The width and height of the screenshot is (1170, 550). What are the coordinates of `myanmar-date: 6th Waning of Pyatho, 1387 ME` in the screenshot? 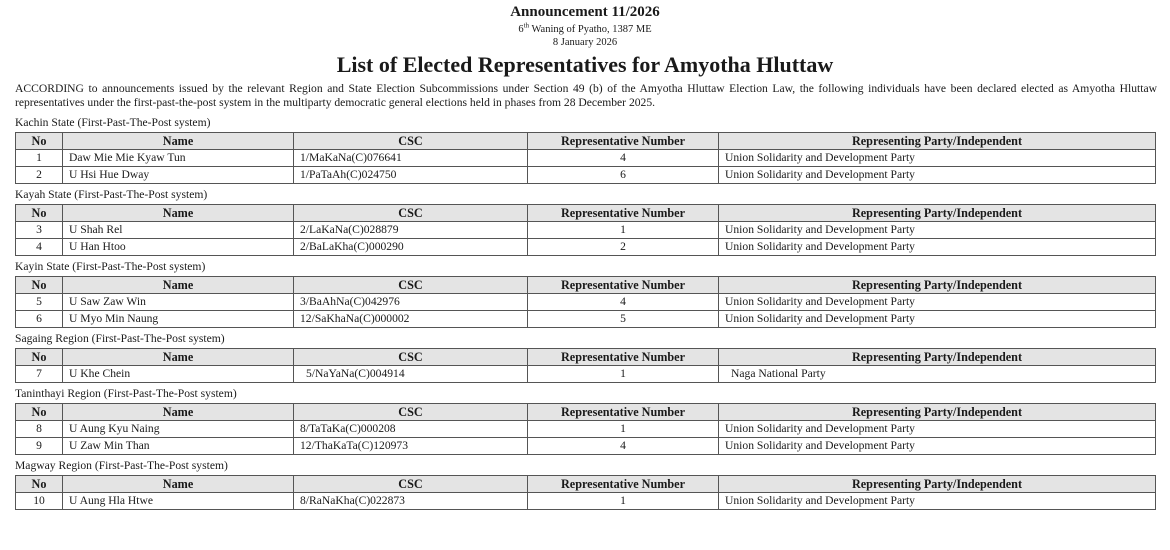 It's located at (585, 28).